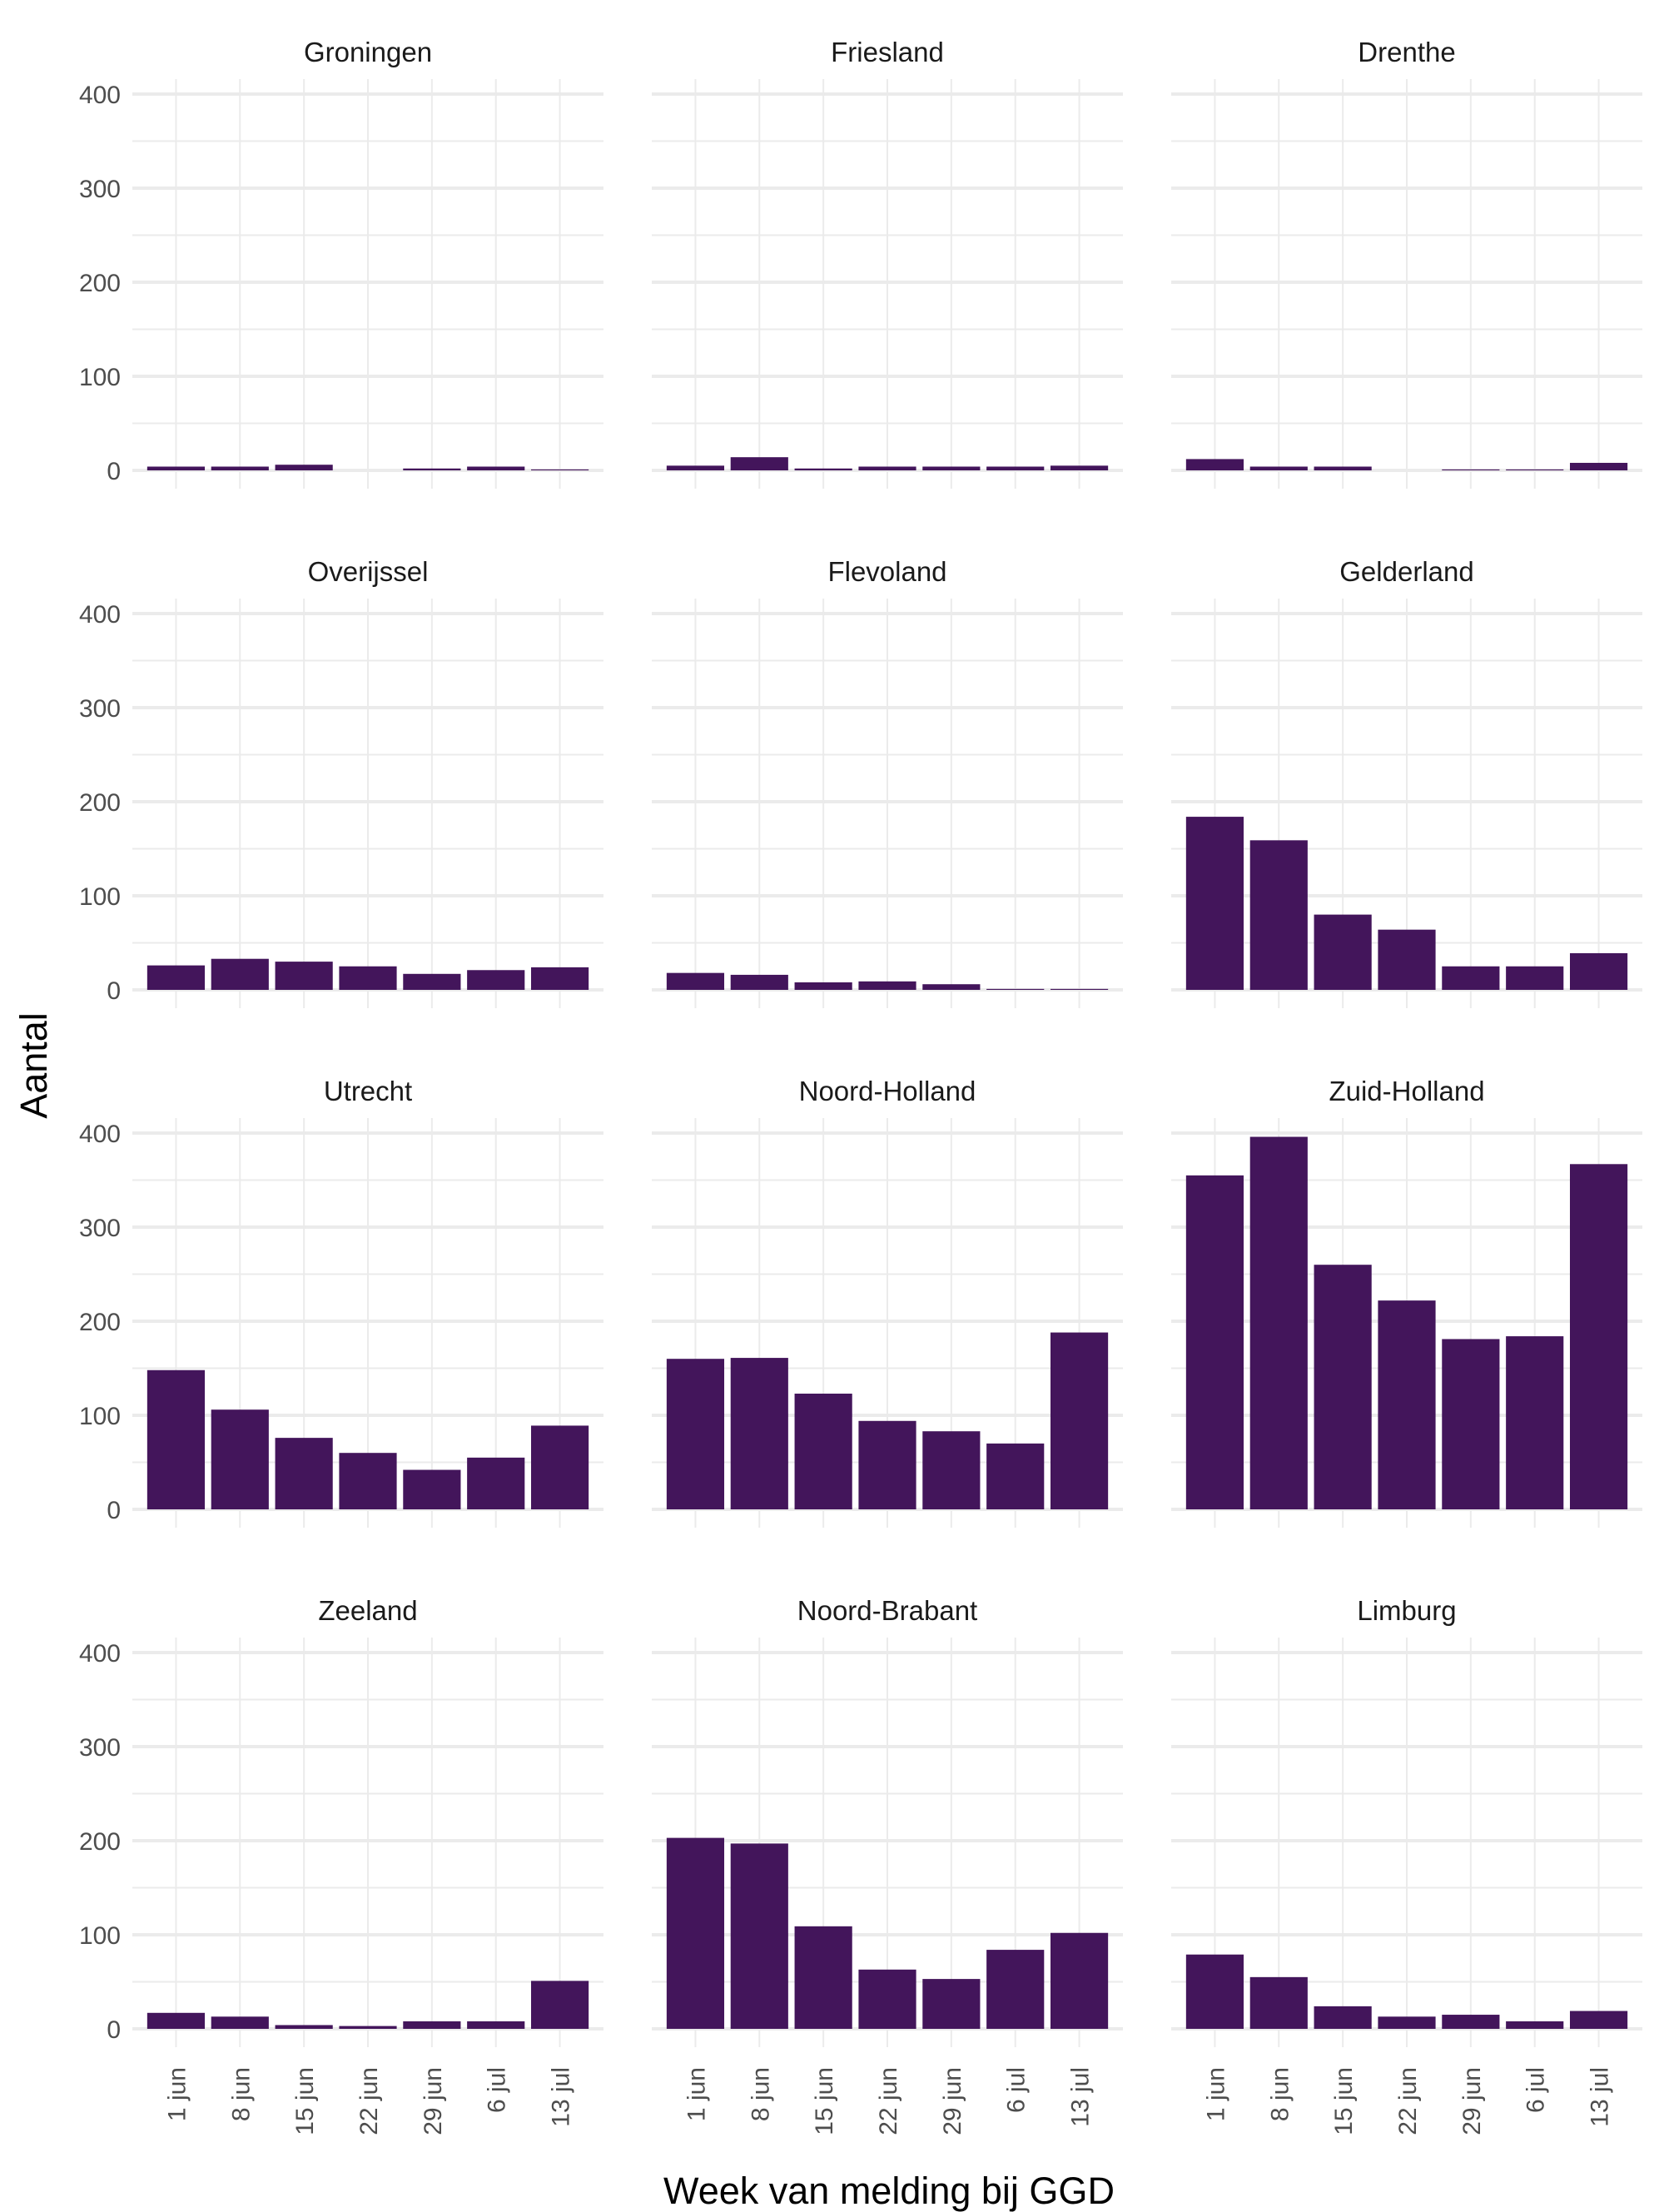  Describe the element at coordinates (1406, 571) in the screenshot. I see `facet-title: Gelderland` at that location.